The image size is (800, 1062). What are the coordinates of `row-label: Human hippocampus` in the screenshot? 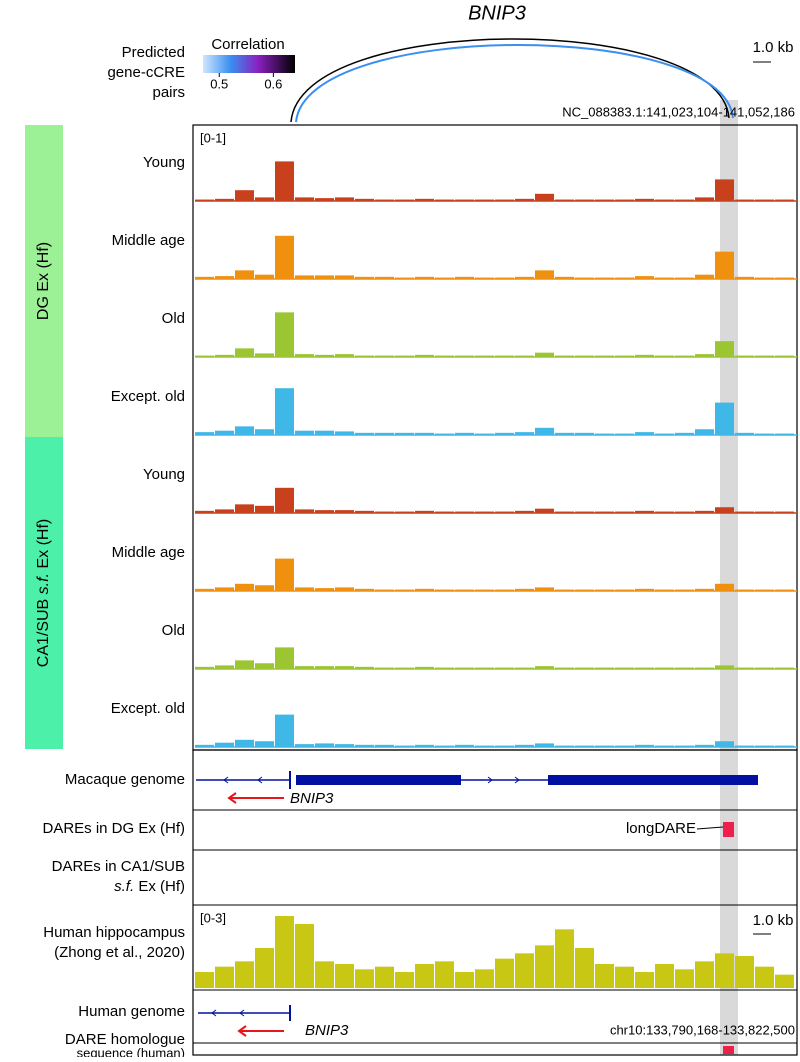 It's located at (114, 932).